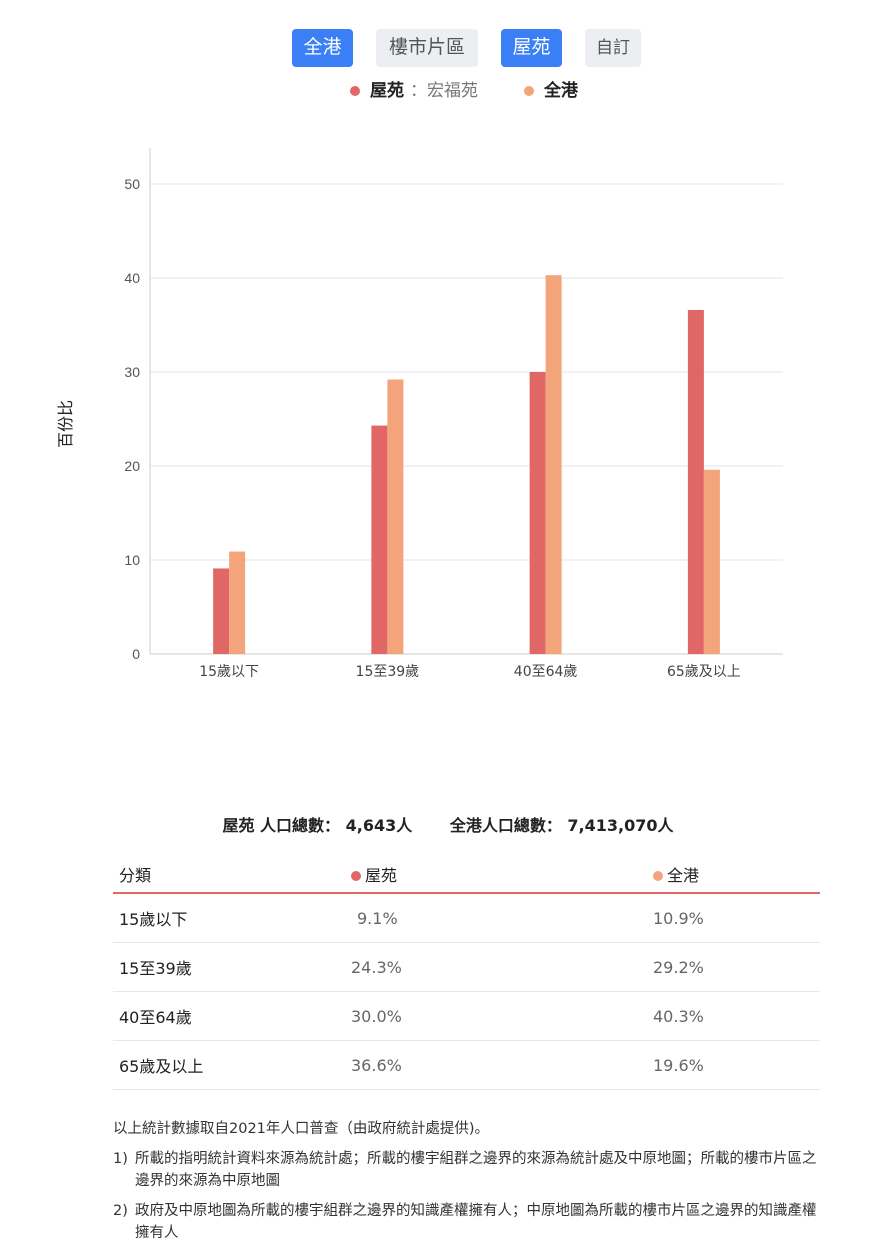 The image size is (896, 1260). What do you see at coordinates (427, 48) in the screenshot?
I see `button-district: 樓市片區` at bounding box center [427, 48].